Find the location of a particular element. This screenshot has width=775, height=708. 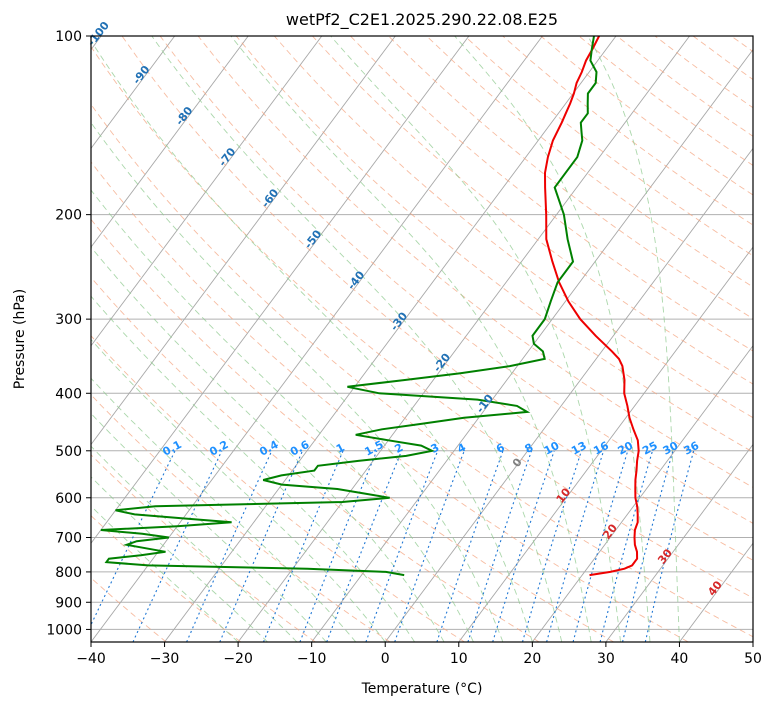

x-axis-label: Temperature (°C) is located at coordinates (422, 689).